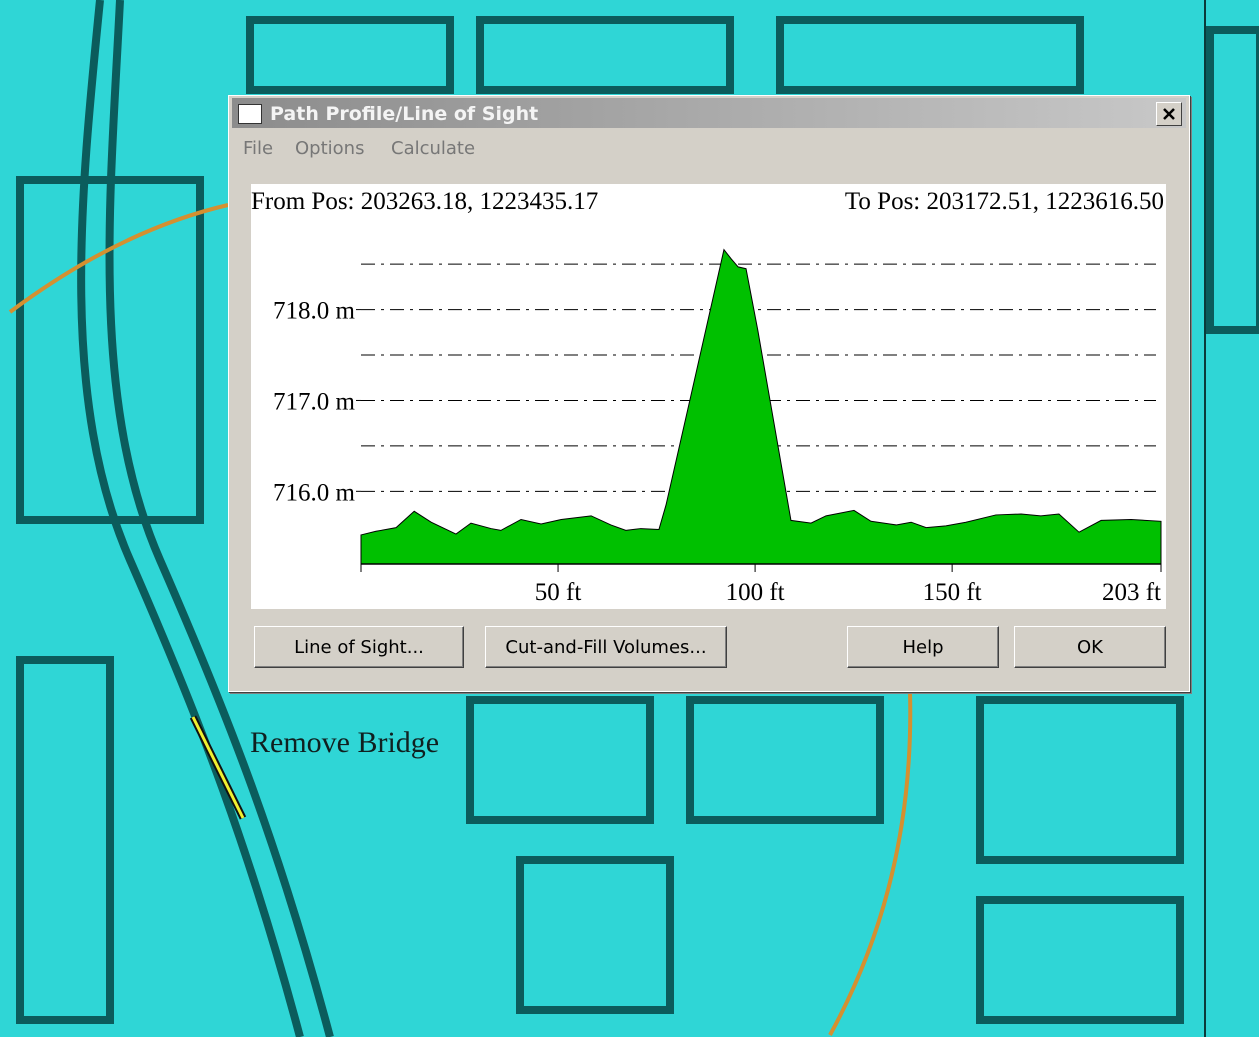 This screenshot has width=1259, height=1037. I want to click on title-bar: Path Profile/Line of Sight, so click(709, 113).